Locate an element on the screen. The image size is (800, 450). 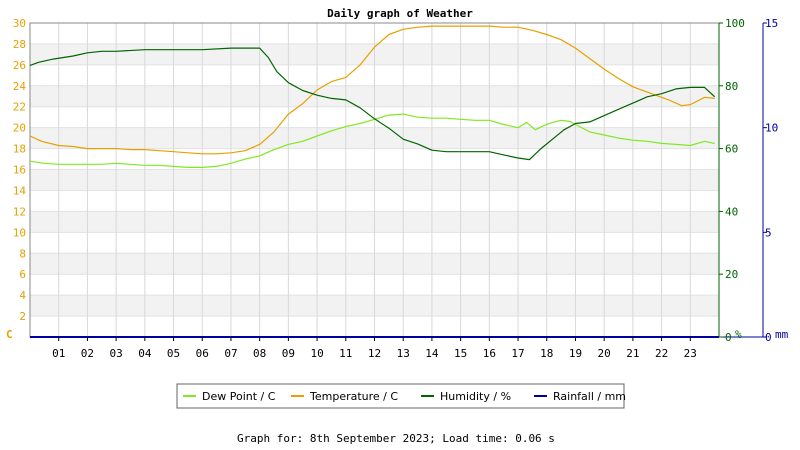
temperature-tick-label: 28 is located at coordinates (19, 44).